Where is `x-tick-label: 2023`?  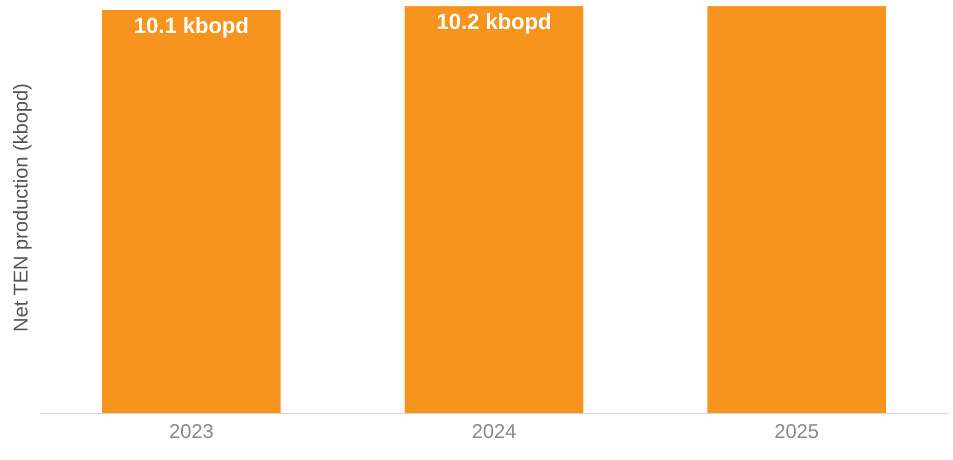 x-tick-label: 2023 is located at coordinates (191, 432).